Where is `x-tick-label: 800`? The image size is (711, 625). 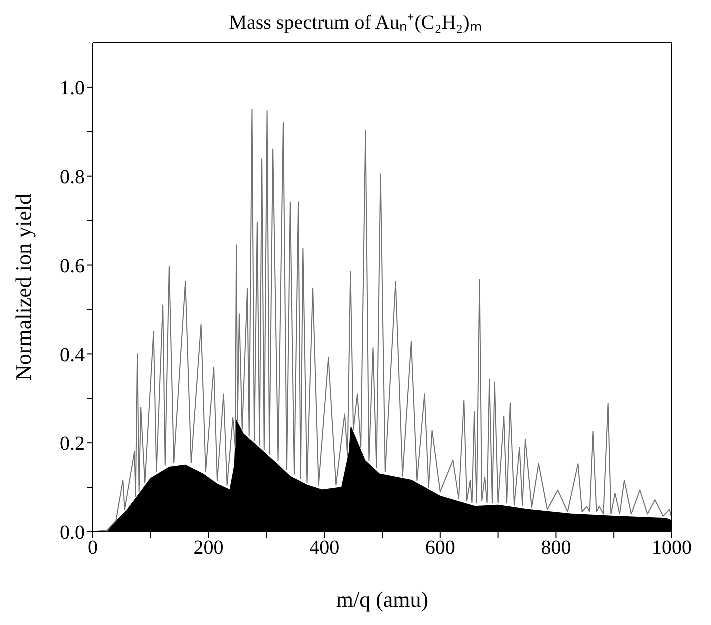
x-tick-label: 800 is located at coordinates (556, 548).